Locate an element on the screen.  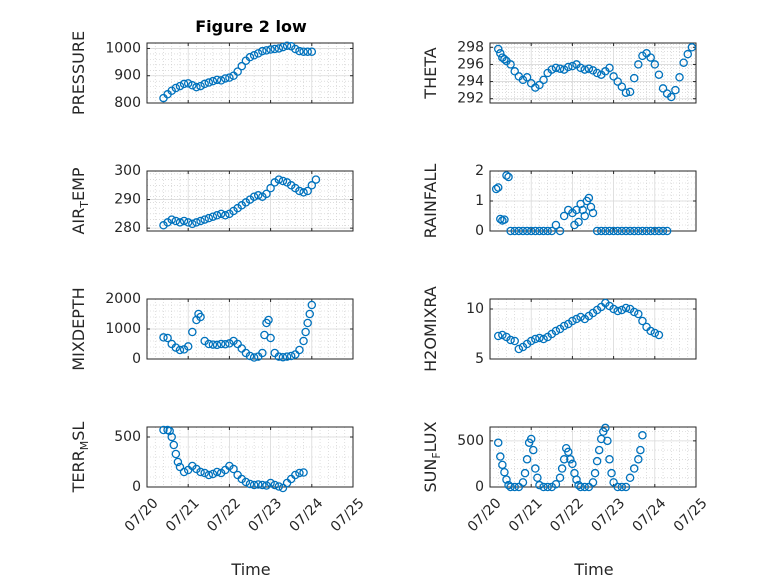
subplot-0: 800 900 1000 PRESSURE is located at coordinates (211, 73).